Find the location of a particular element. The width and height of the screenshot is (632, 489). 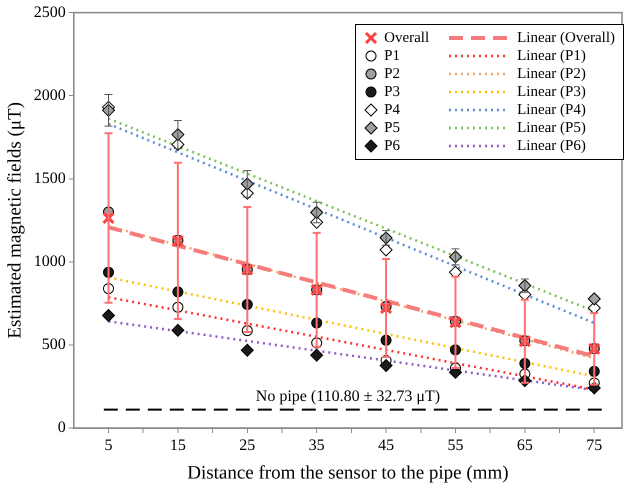

y-tick-label: 0 is located at coordinates (62, 427).